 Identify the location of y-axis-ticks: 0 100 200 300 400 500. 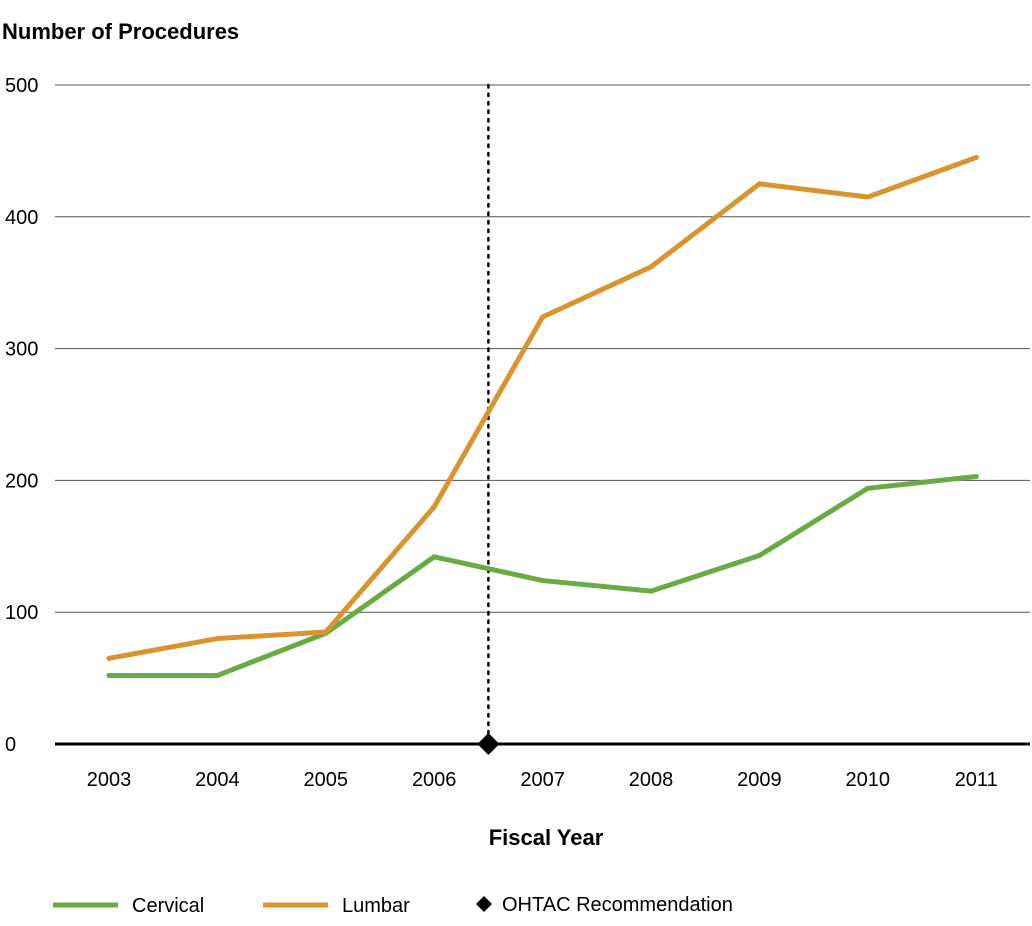
(21, 415).